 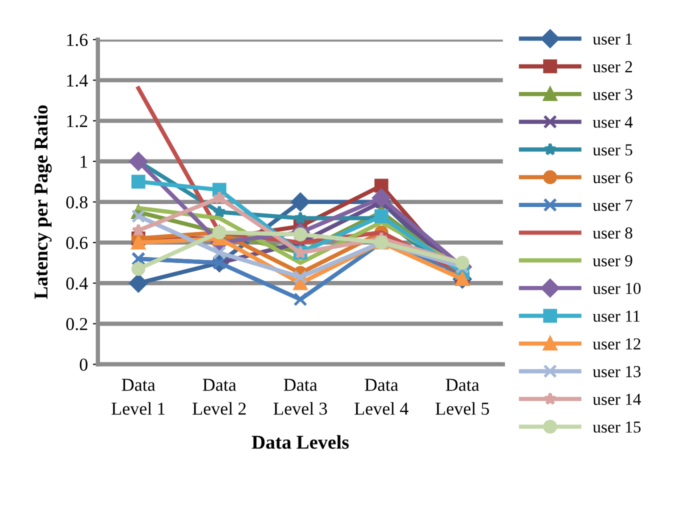 I want to click on y-tick-label: 1.6, so click(x=77, y=40).